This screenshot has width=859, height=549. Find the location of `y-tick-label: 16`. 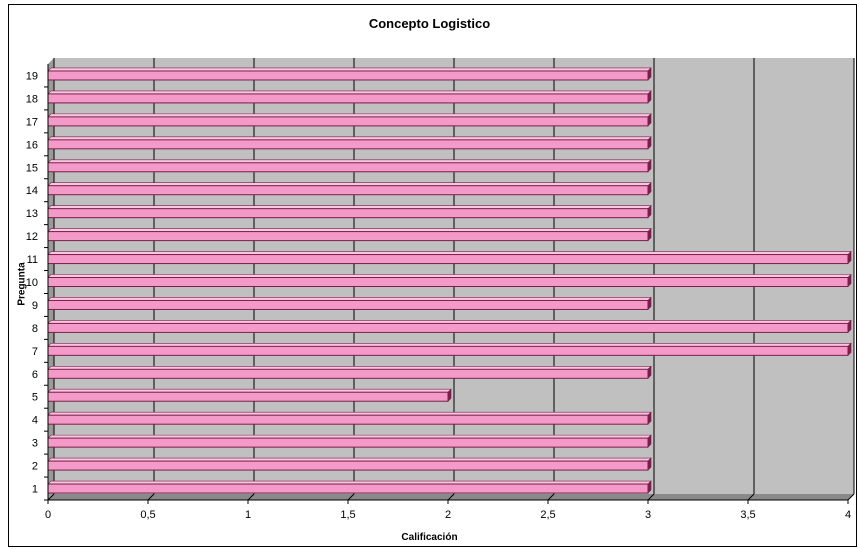

y-tick-label: 16 is located at coordinates (32, 145).